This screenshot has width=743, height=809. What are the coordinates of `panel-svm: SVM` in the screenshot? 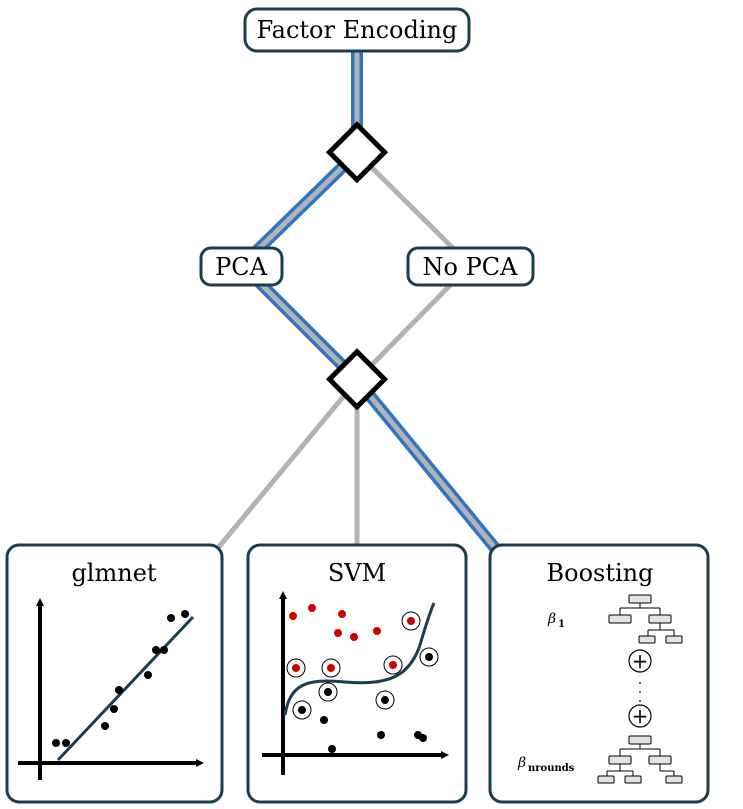 It's located at (357, 673).